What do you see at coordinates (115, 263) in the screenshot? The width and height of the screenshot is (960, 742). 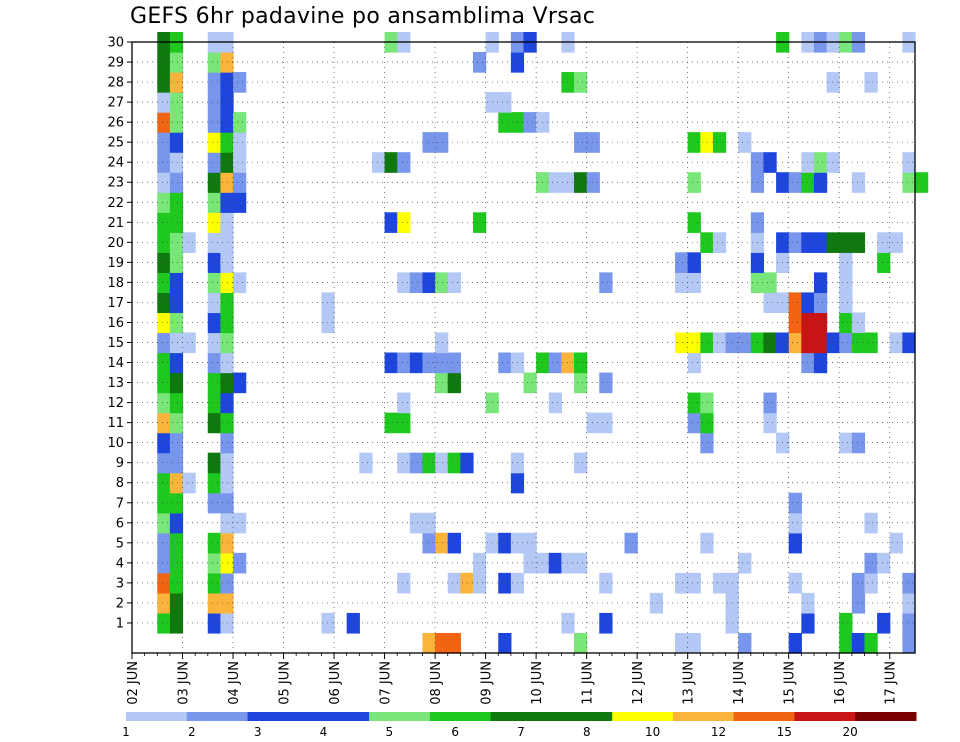 I see `y-tick-label: 19` at bounding box center [115, 263].